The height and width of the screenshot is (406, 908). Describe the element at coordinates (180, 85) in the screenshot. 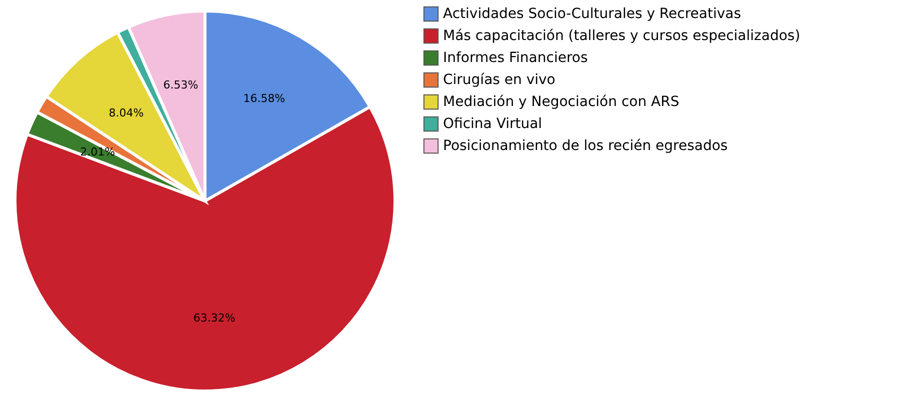

I see `data-label: 6.53%` at that location.